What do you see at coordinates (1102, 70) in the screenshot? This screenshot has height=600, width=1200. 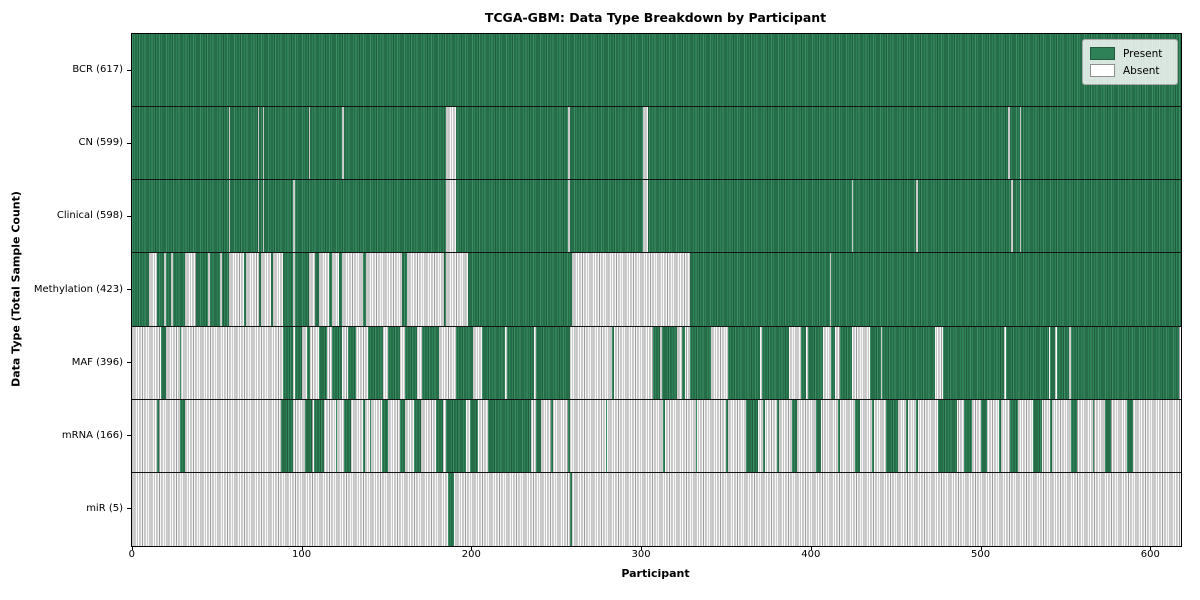 I see `absent-swatch-icon` at bounding box center [1102, 70].